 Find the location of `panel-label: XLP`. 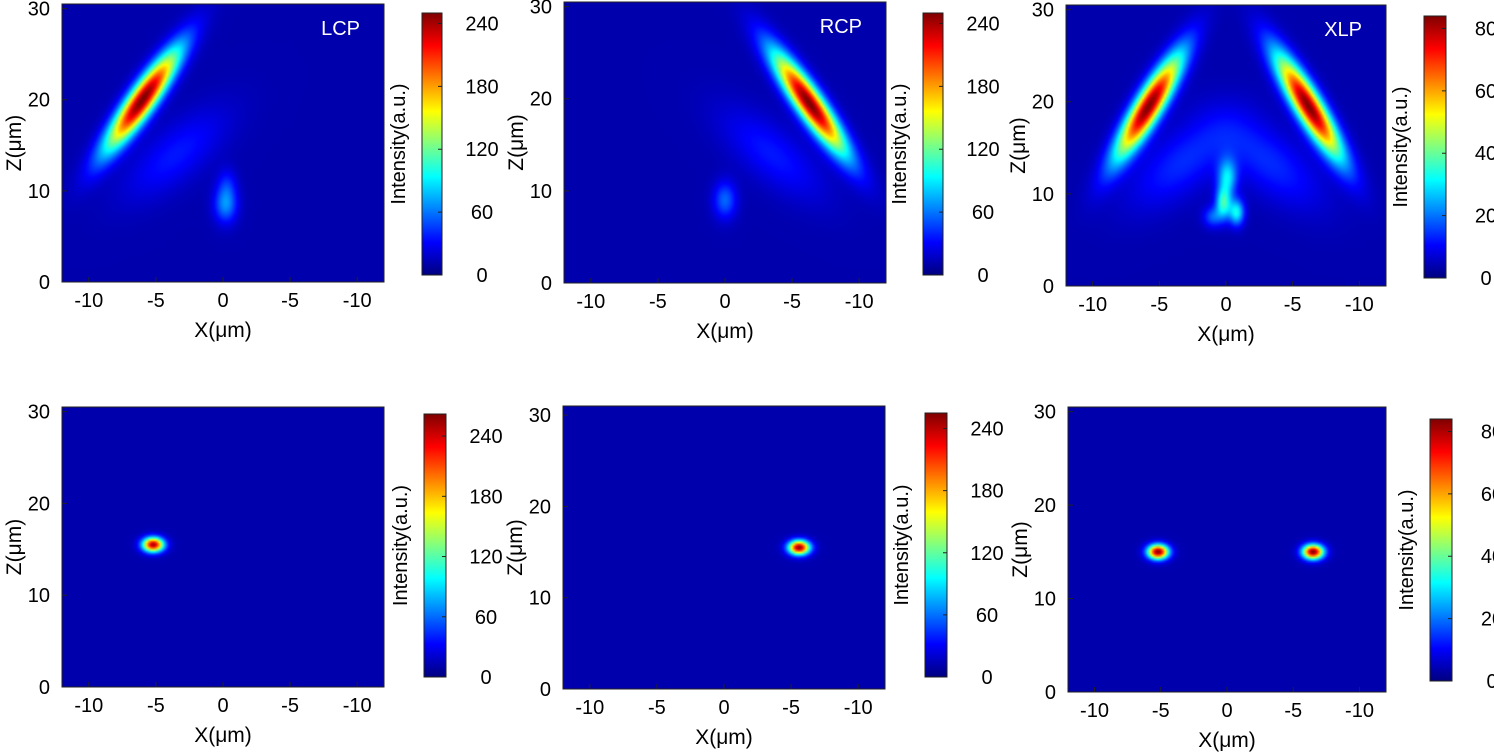

panel-label: XLP is located at coordinates (1343, 30).